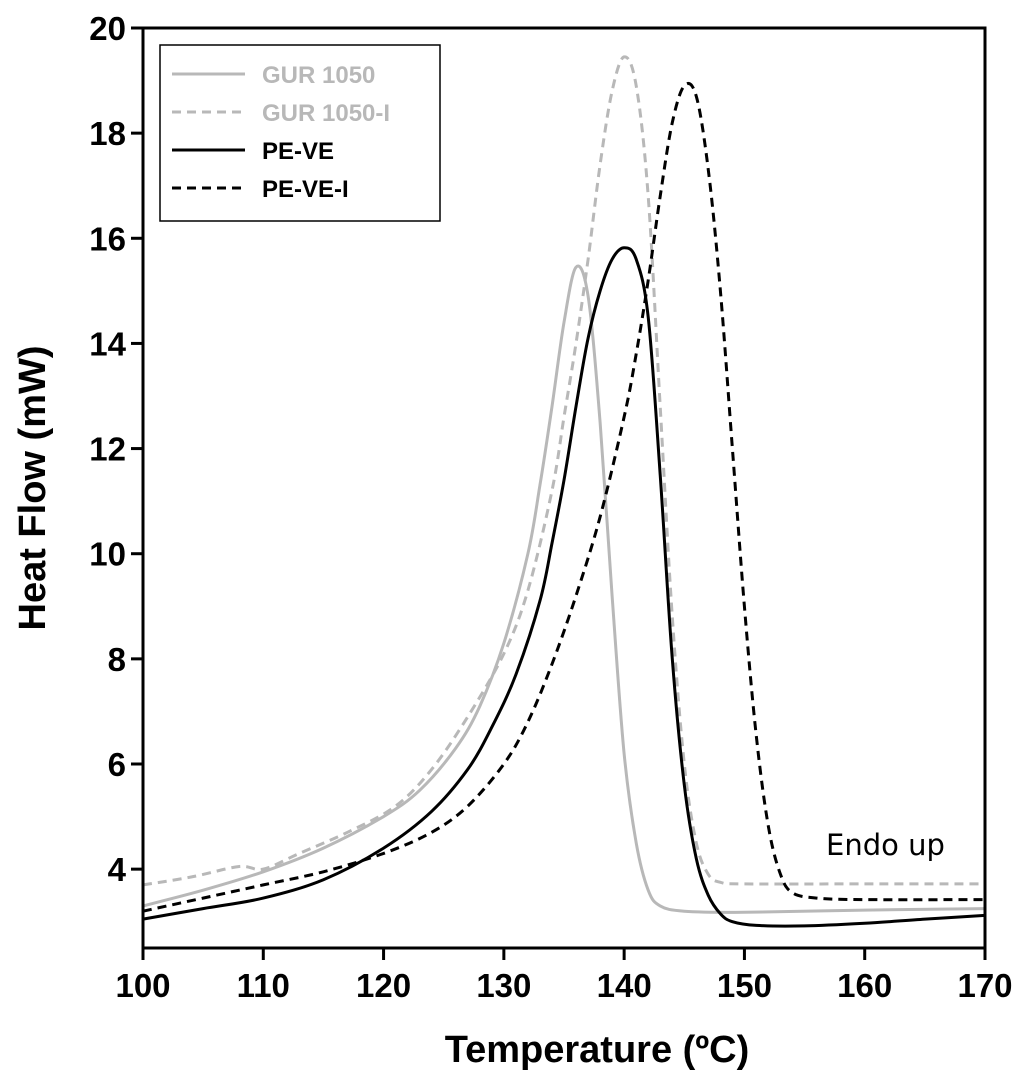 Image resolution: width=1029 pixels, height=1075 pixels. What do you see at coordinates (503, 985) in the screenshot?
I see `x-tick-label: 130` at bounding box center [503, 985].